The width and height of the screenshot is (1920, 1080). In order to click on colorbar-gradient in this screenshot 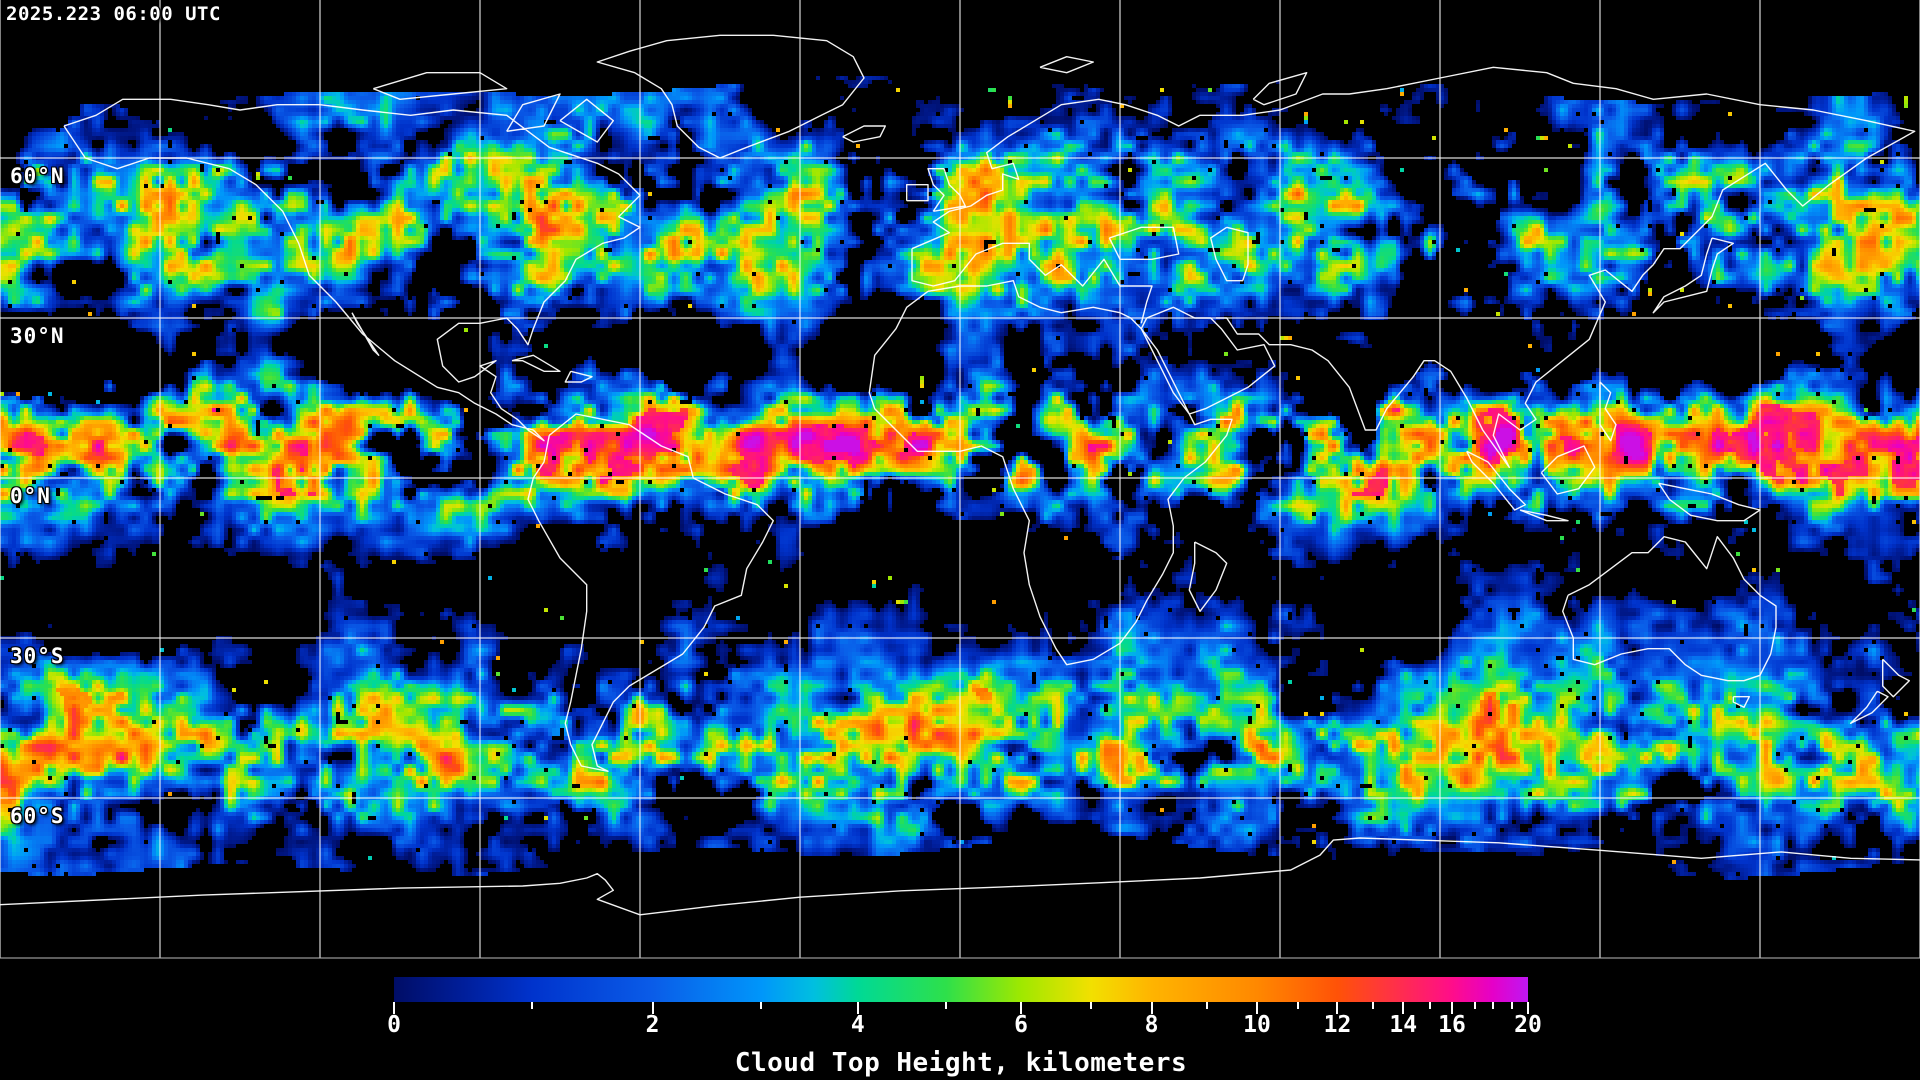, I will do `click(961, 989)`.